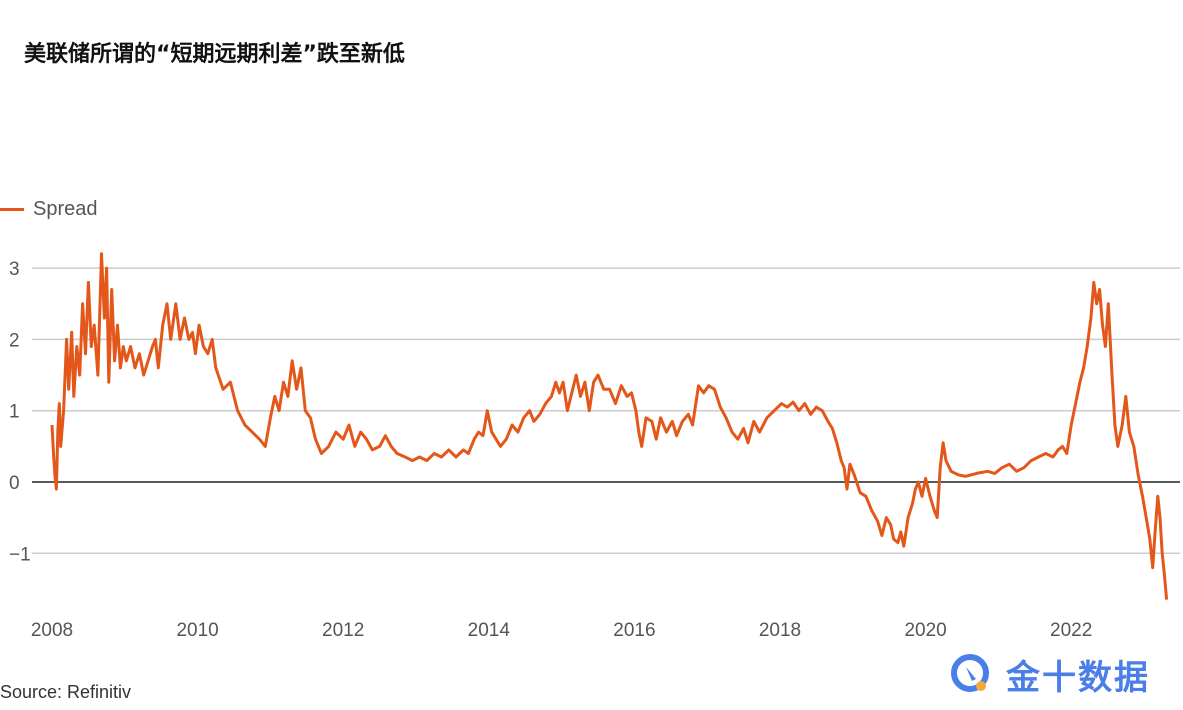  What do you see at coordinates (197, 630) in the screenshot?
I see `x-tick-label: 2010` at bounding box center [197, 630].